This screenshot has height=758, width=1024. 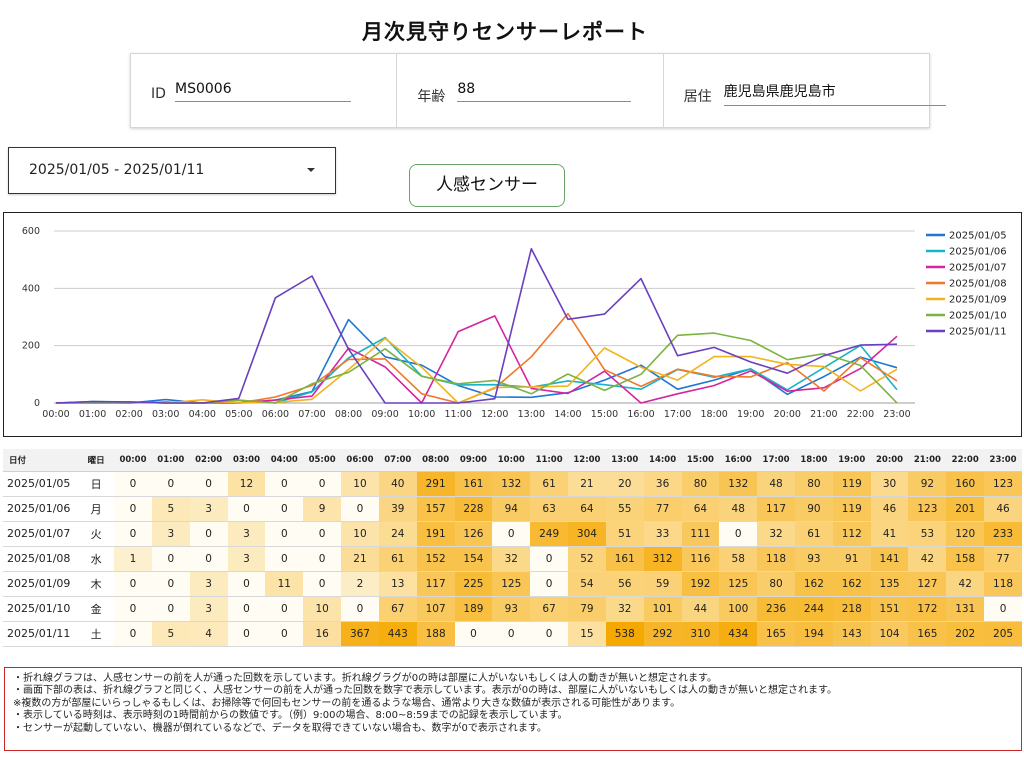 What do you see at coordinates (476, 370) in the screenshot?
I see `series-line` at bounding box center [476, 370].